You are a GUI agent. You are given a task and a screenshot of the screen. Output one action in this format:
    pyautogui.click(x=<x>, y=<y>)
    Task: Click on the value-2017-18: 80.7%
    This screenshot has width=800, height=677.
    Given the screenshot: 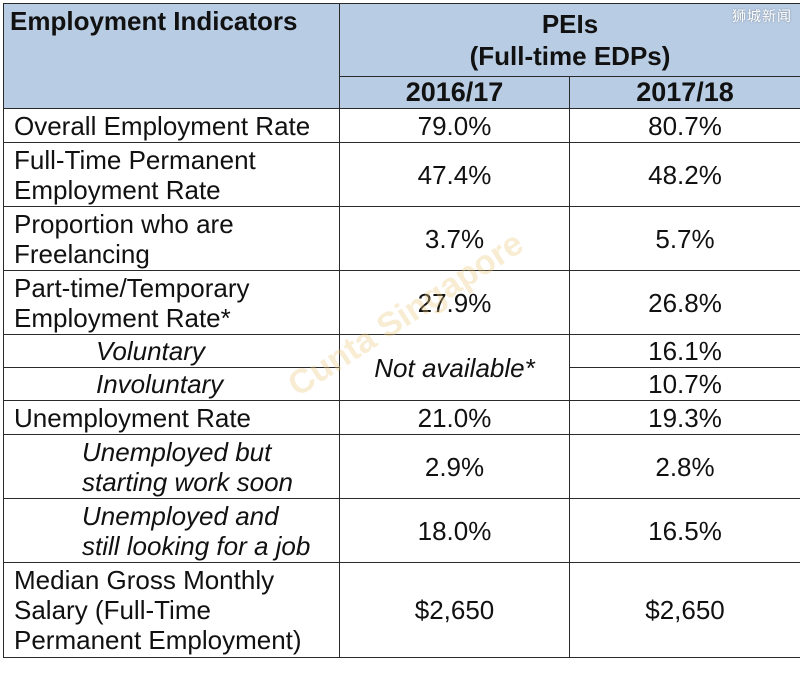 What is the action you would take?
    pyautogui.click(x=684, y=125)
    